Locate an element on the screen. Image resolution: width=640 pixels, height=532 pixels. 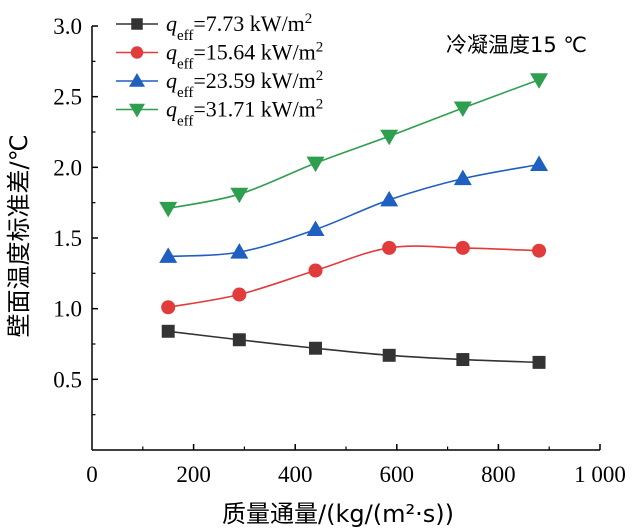
x-tick-label: 0 is located at coordinates (92, 474).